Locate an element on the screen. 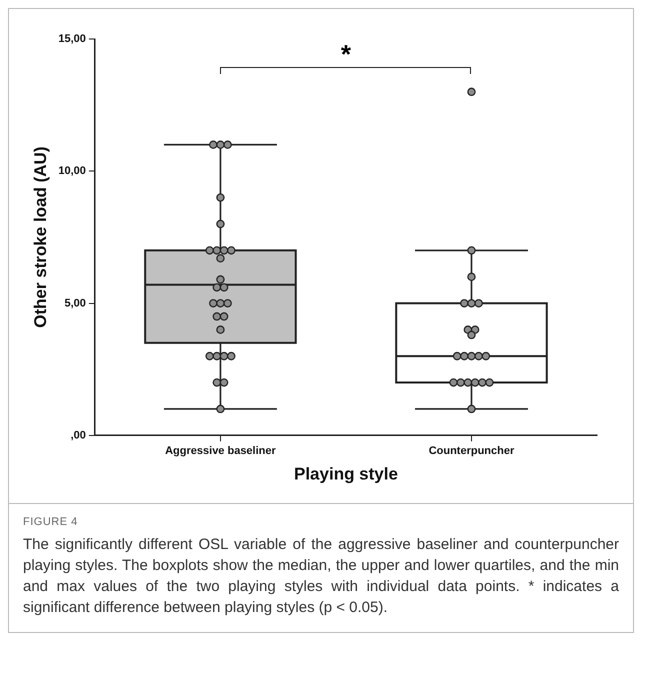 This screenshot has height=700, width=646. y-tick-label: 5,00 is located at coordinates (75, 303).